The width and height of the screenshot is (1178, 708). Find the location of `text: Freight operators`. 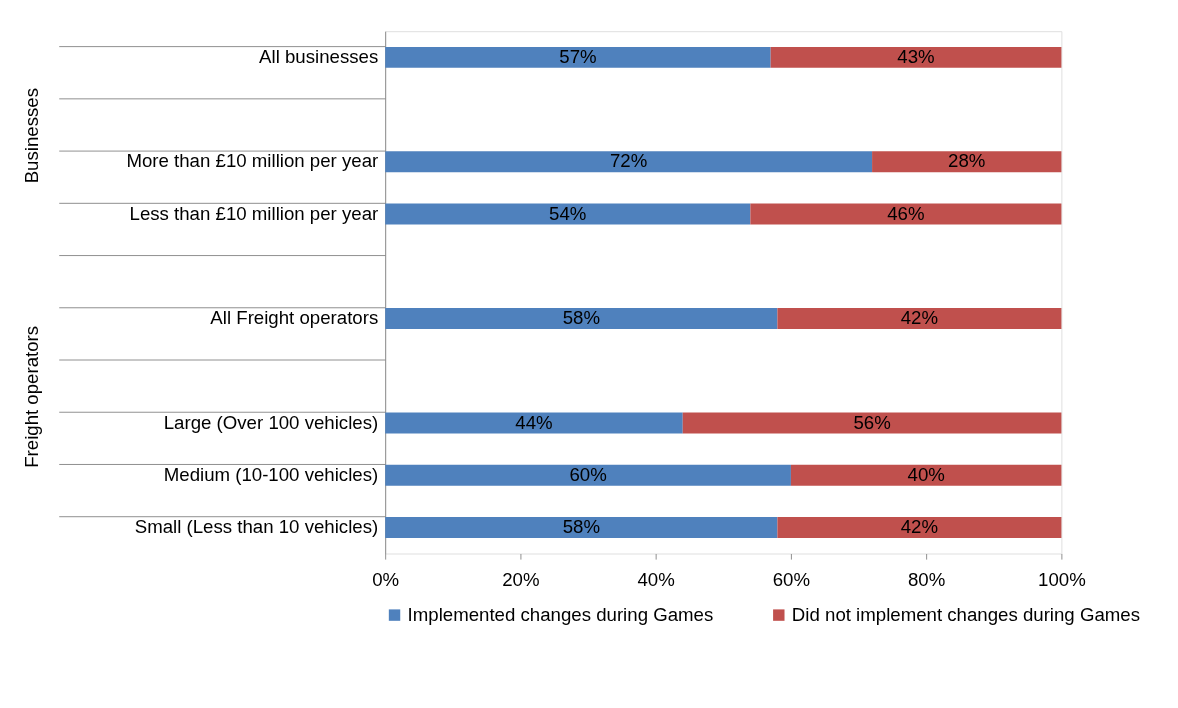

text: Freight operators is located at coordinates (32, 396).